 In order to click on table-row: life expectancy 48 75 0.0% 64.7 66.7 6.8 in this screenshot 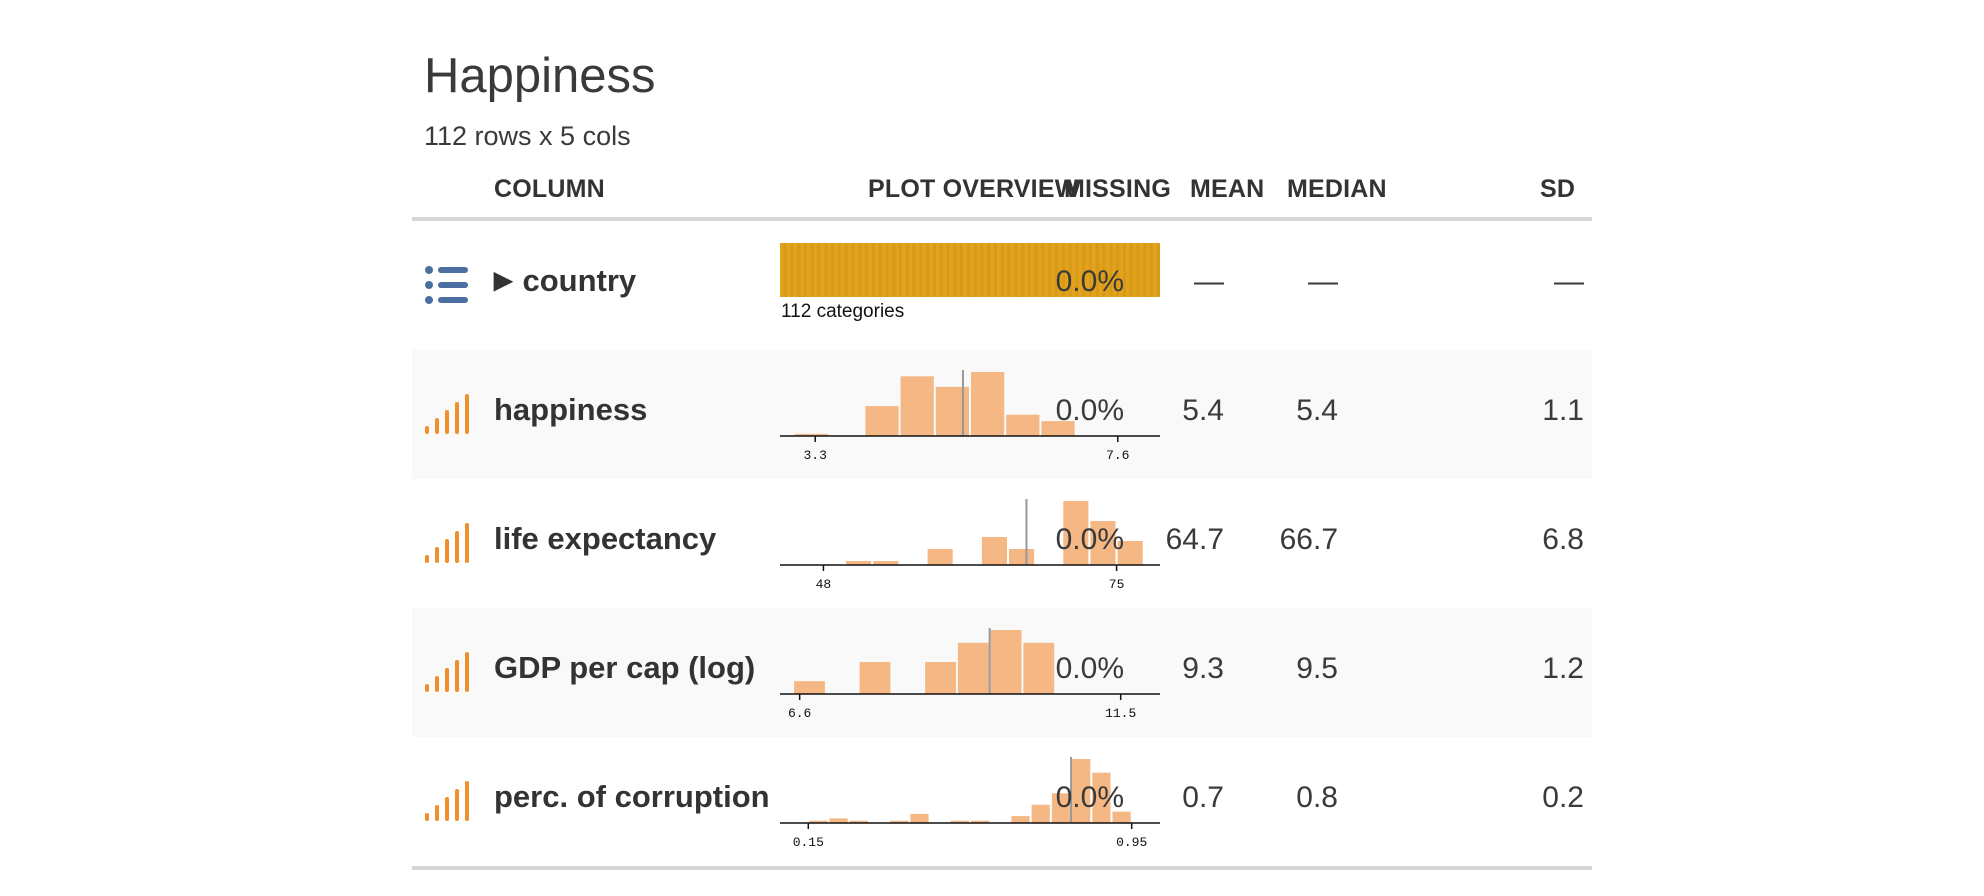, I will do `click(1002, 543)`.